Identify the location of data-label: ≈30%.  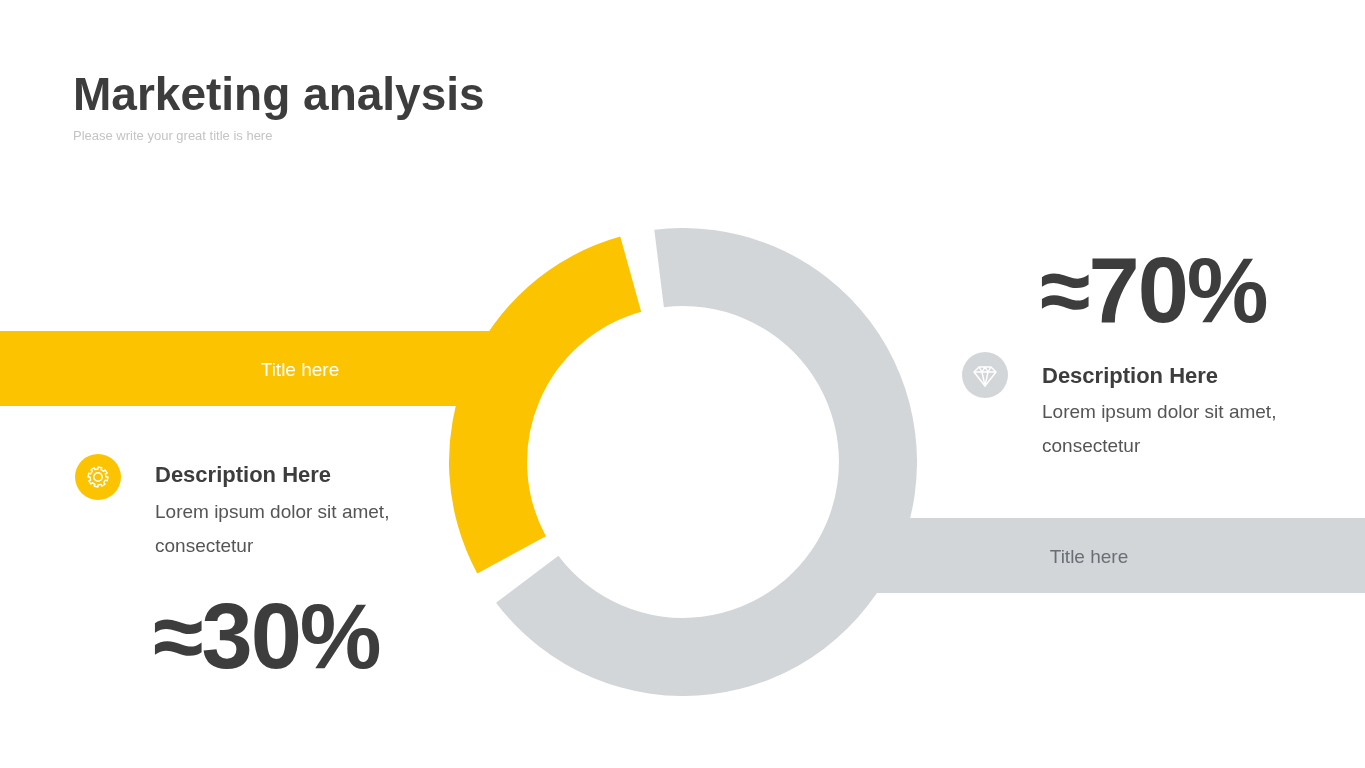
(266, 636).